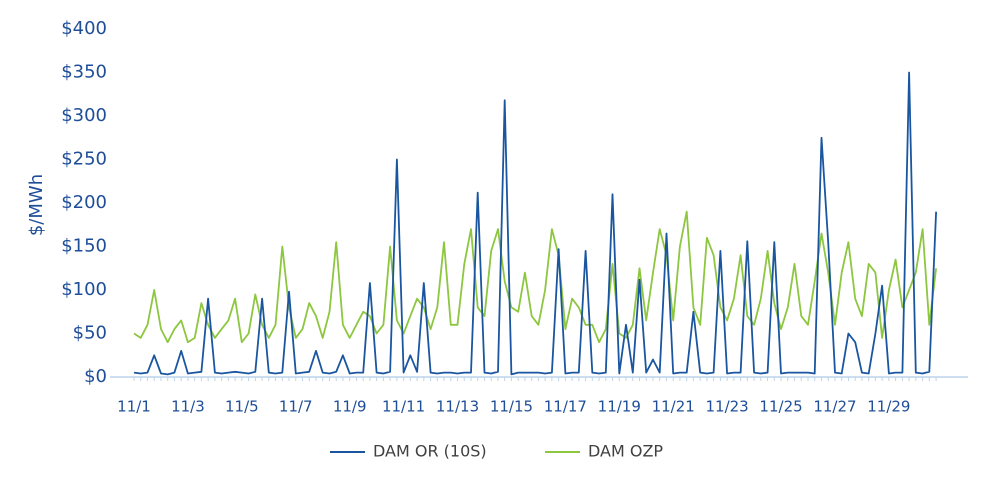 This screenshot has height=481, width=1005. I want to click on x-tick-label: 11/23, so click(727, 407).